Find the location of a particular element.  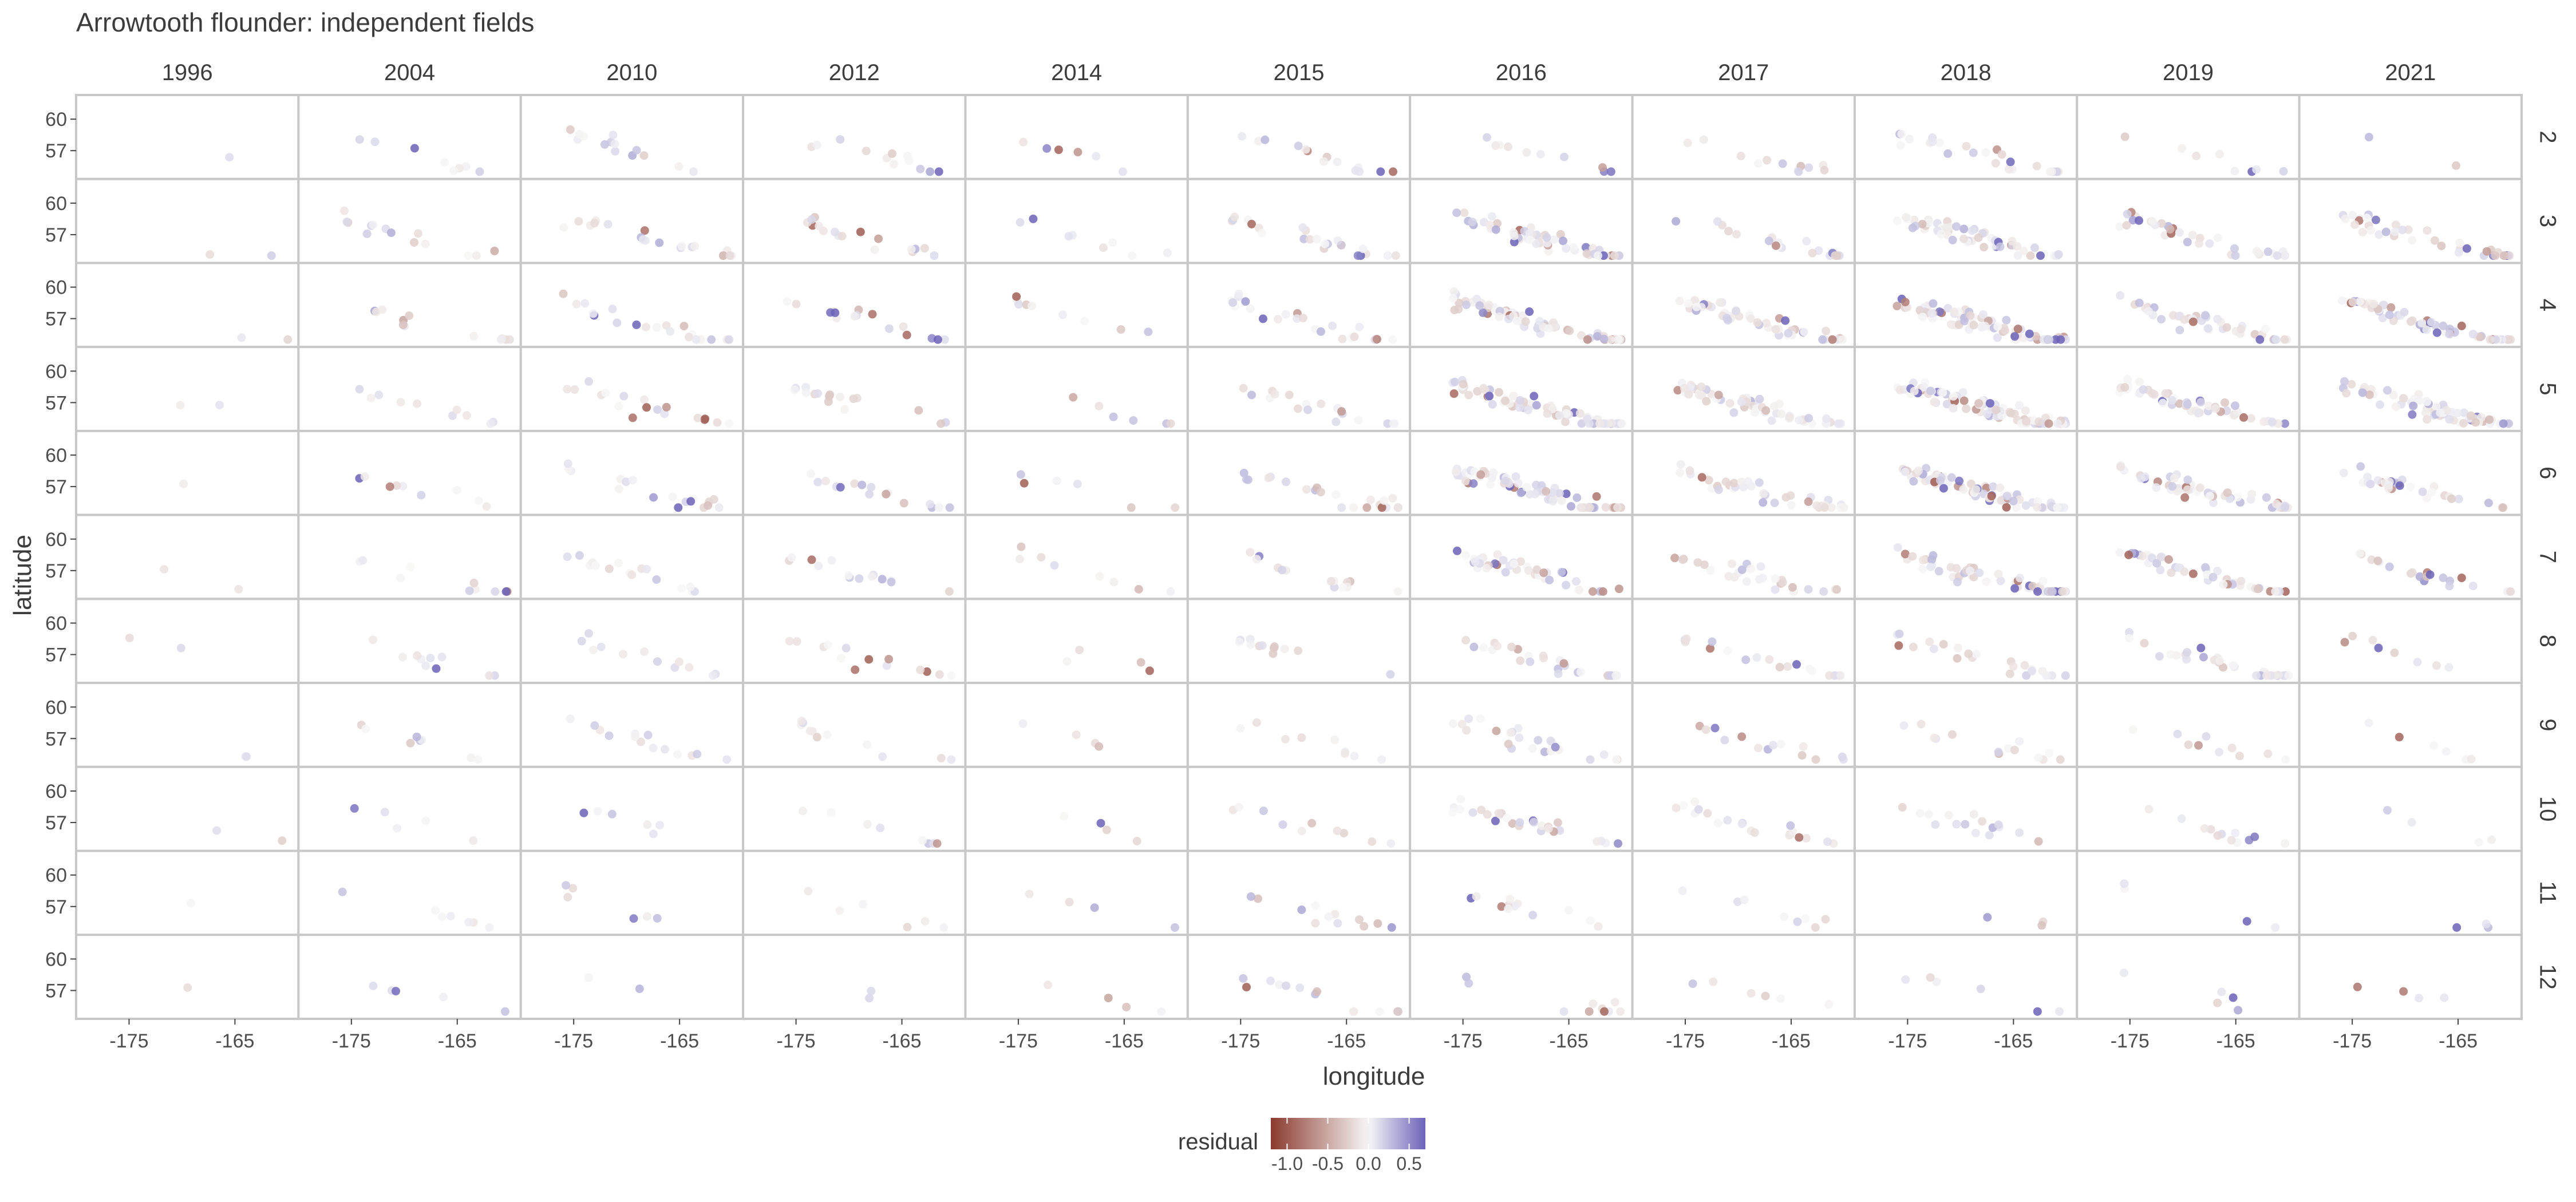

facet-column-label: 2014 is located at coordinates (1076, 73).